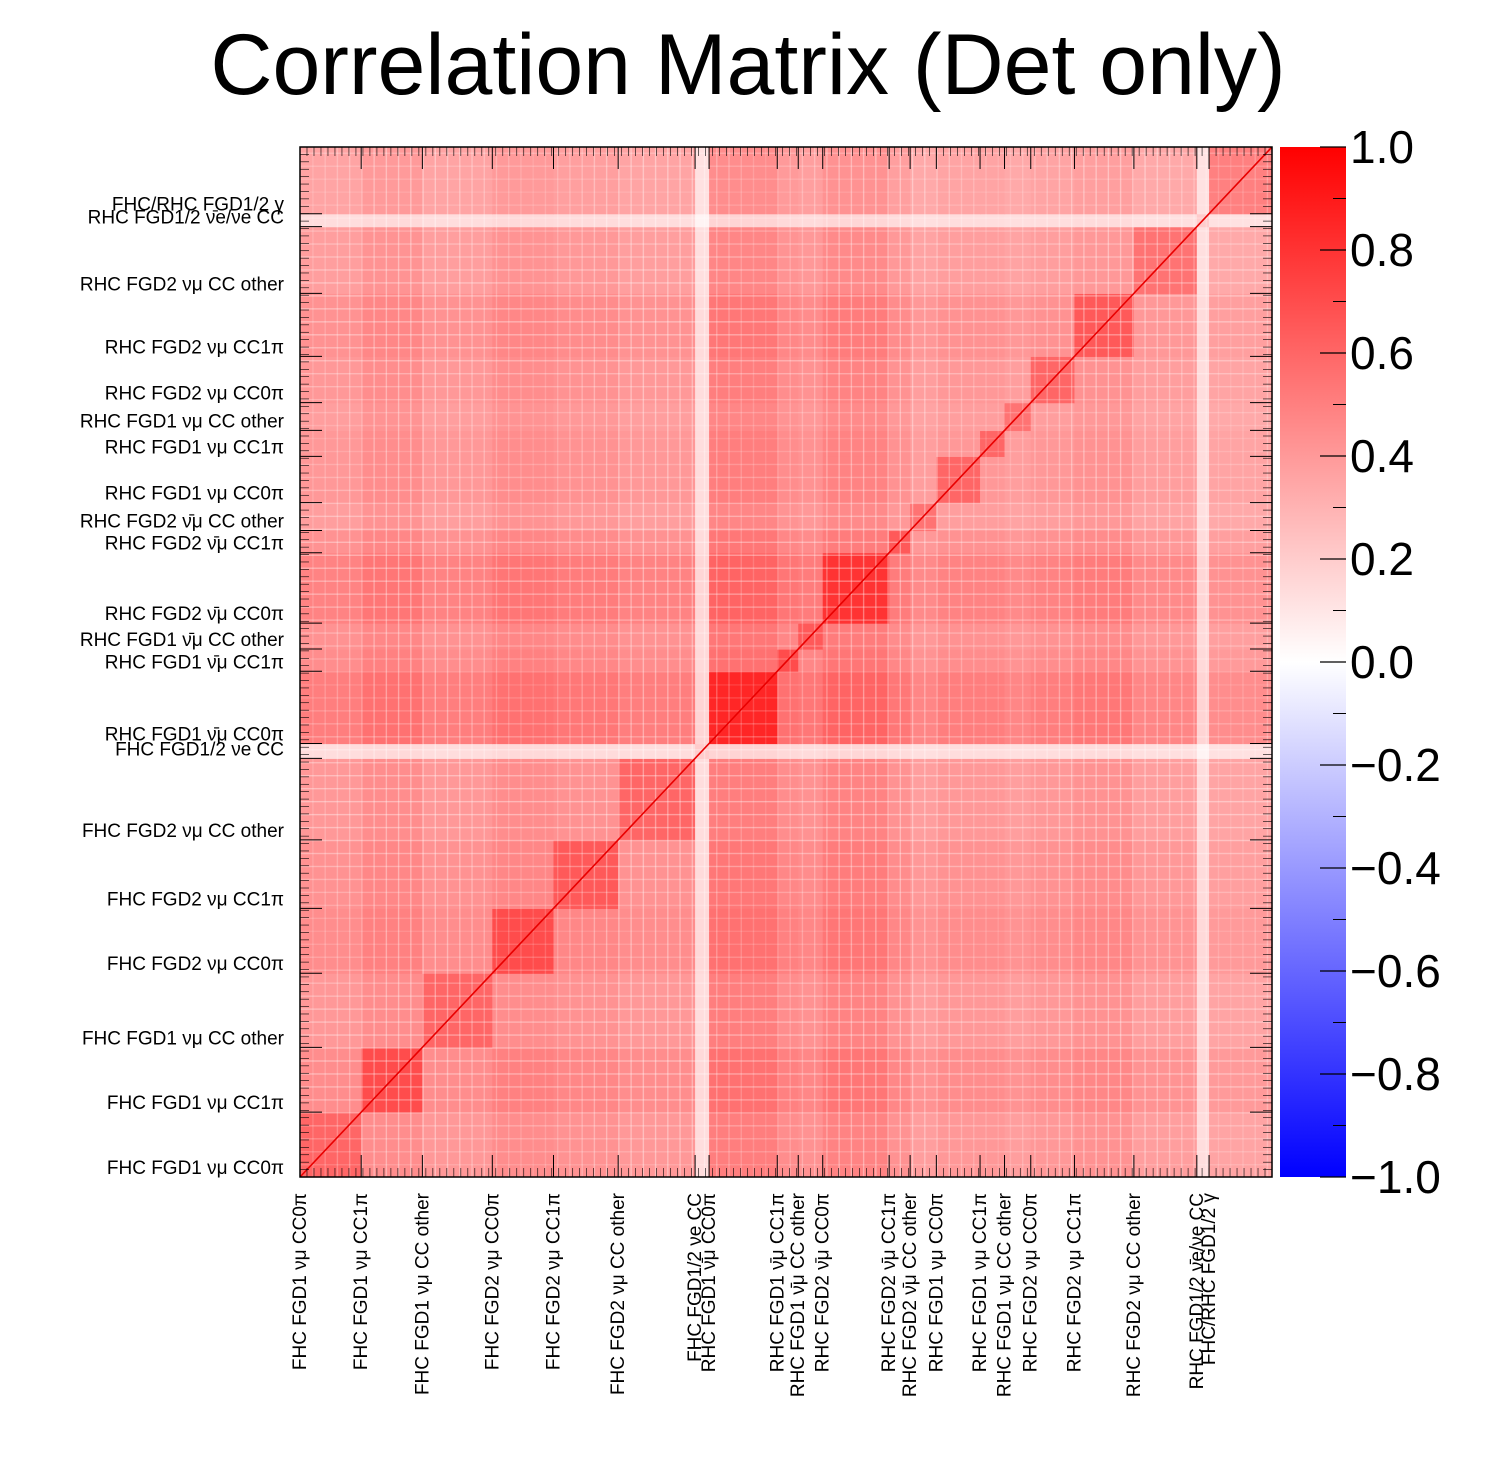 The width and height of the screenshot is (1496, 1472). I want to click on colorbar-tick-label: −0.4, so click(1395, 868).